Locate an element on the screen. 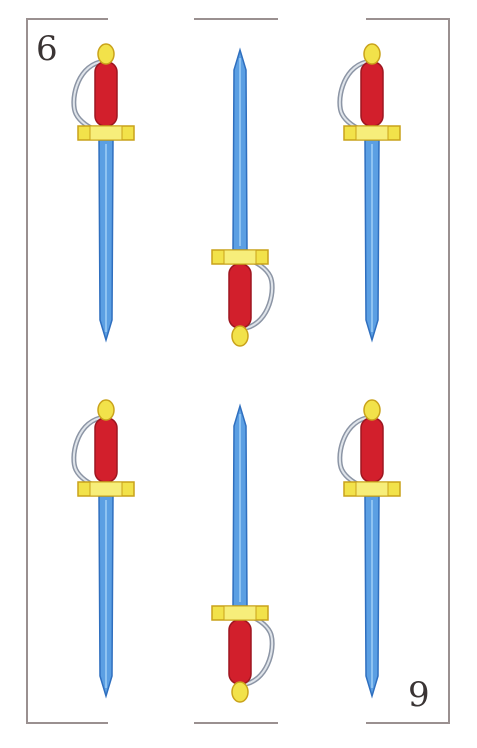  sword-bottom-center-icon is located at coordinates (240, 551).